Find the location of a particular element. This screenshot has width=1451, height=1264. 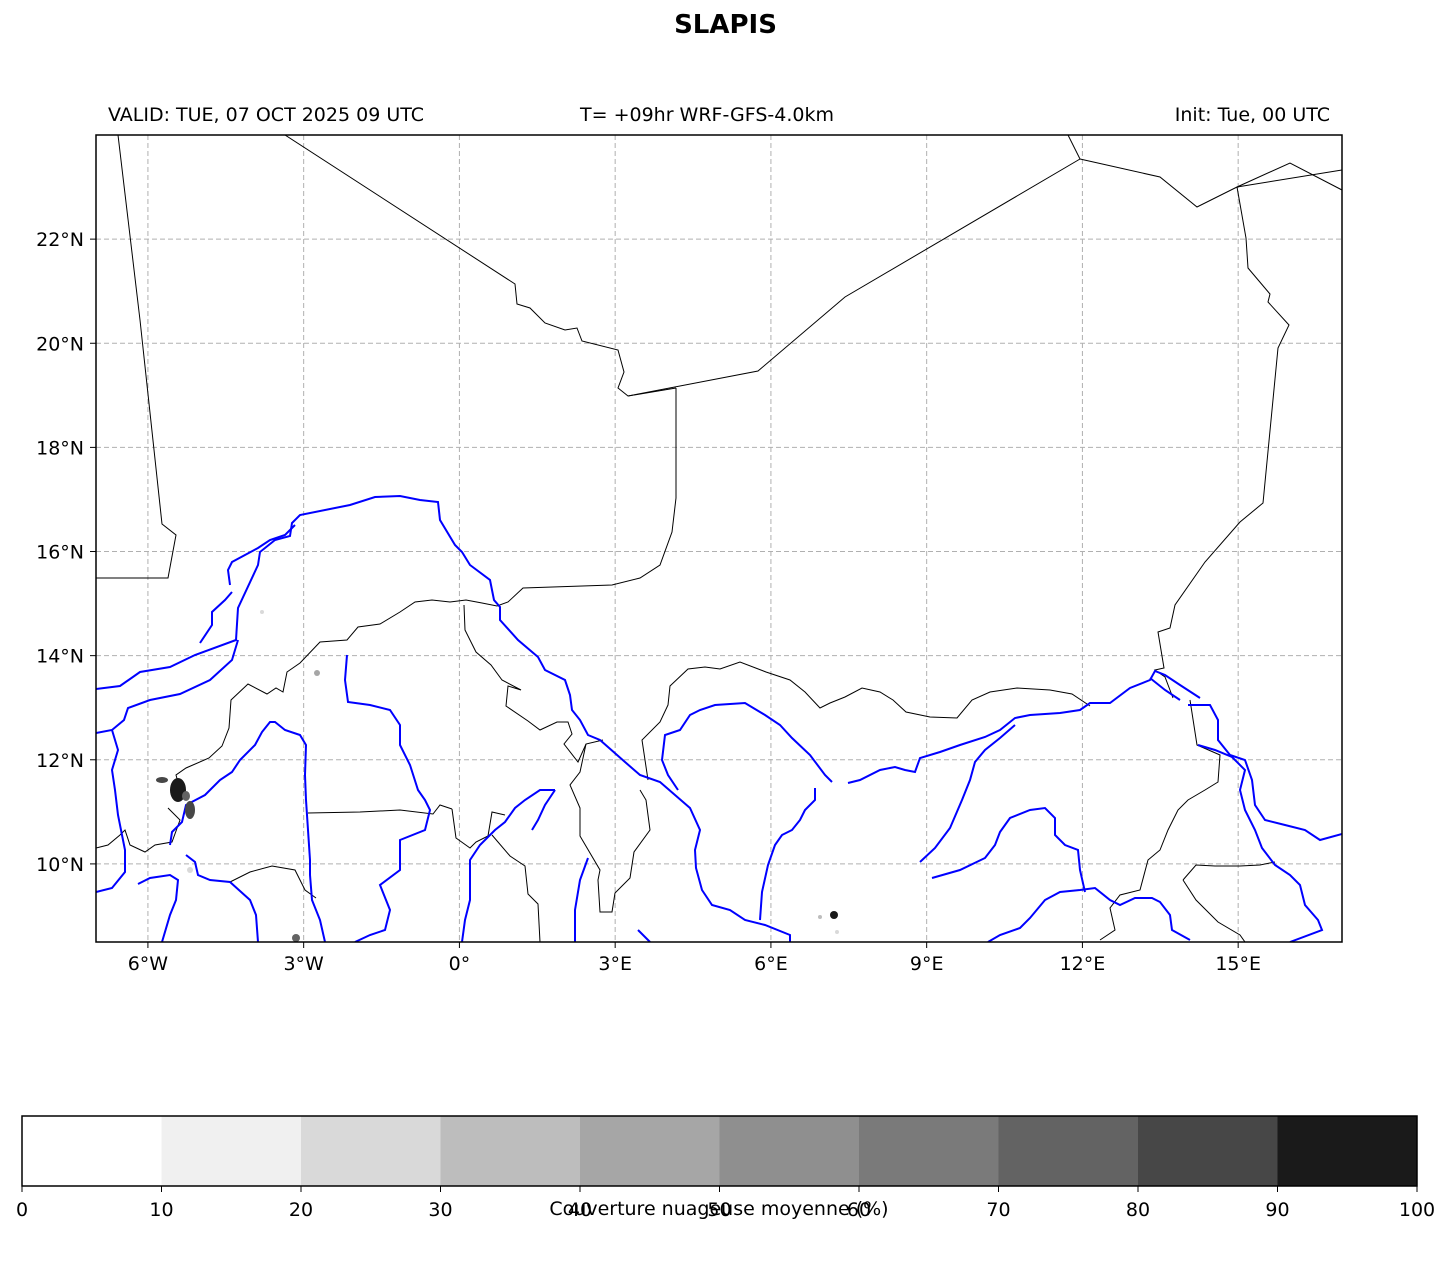

colorbar-tick-label: 10 is located at coordinates (161, 1210).